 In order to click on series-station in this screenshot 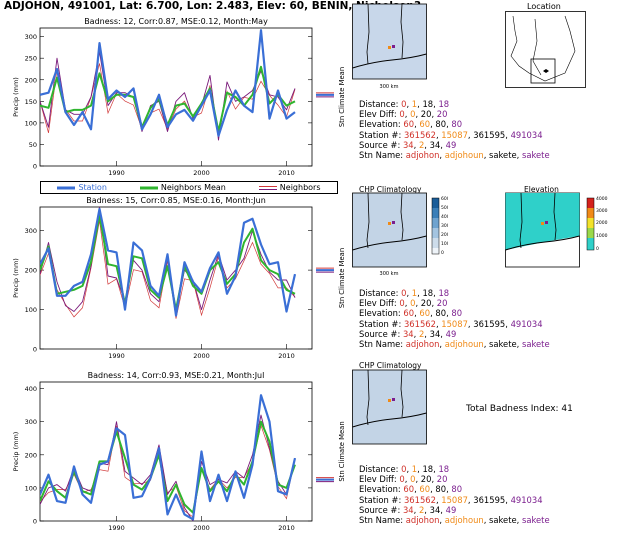, I will do `click(168, 262)`.